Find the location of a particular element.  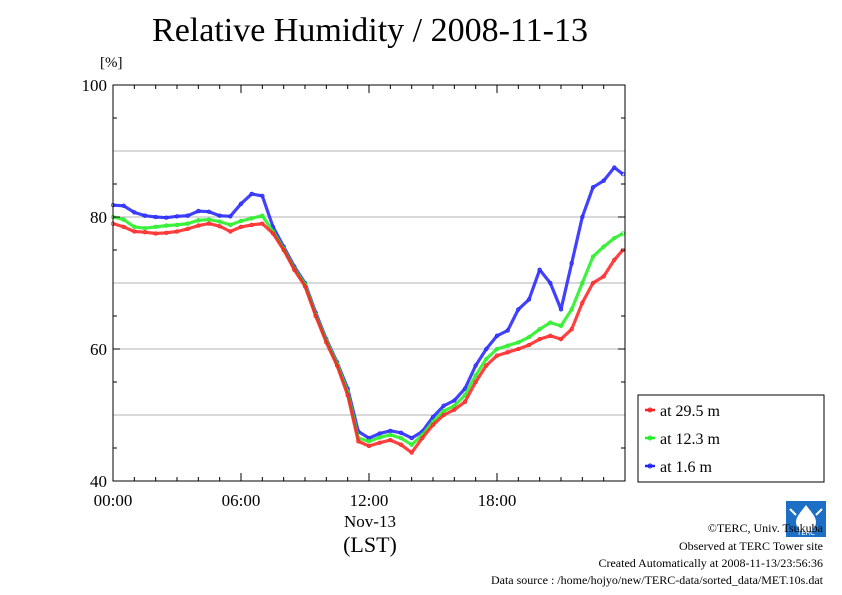

y-tick-label: 60 is located at coordinates (98, 349).